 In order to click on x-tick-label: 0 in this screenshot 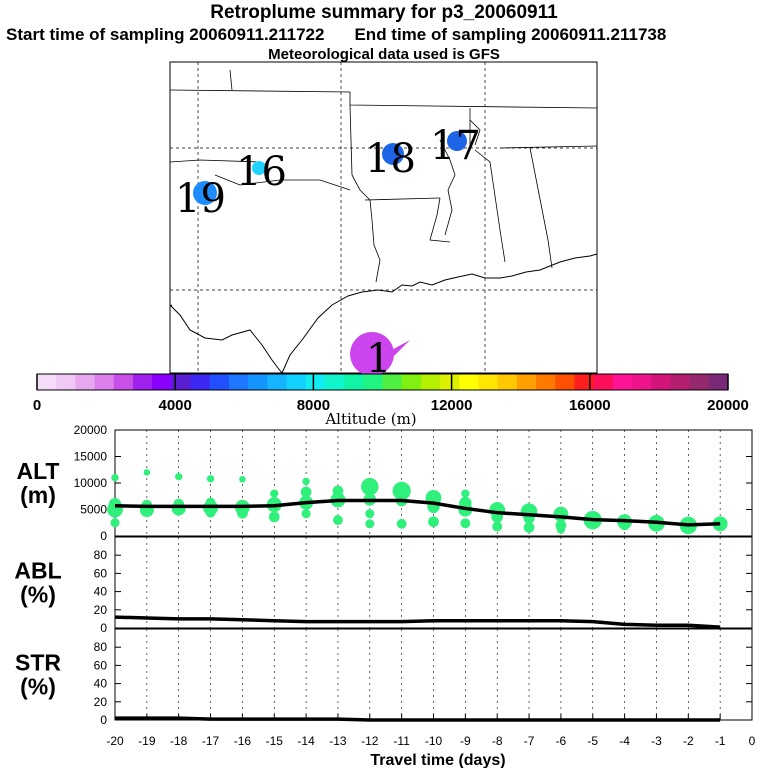, I will do `click(752, 741)`.